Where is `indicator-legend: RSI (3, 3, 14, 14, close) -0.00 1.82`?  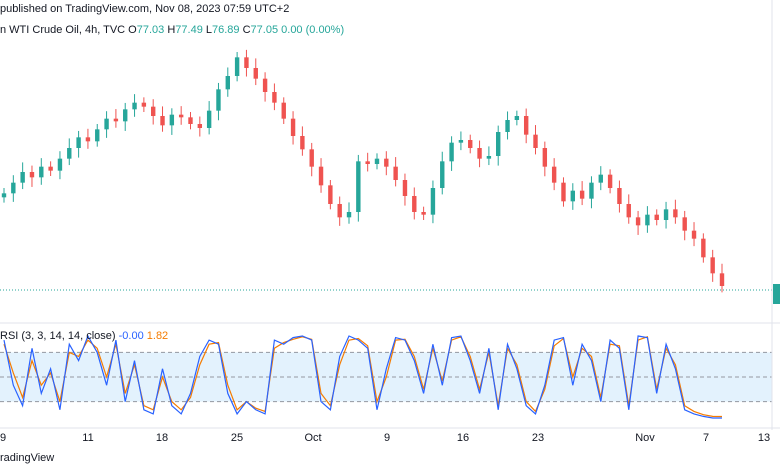
indicator-legend: RSI (3, 3, 14, 14, close) -0.00 1.82 is located at coordinates (84, 336).